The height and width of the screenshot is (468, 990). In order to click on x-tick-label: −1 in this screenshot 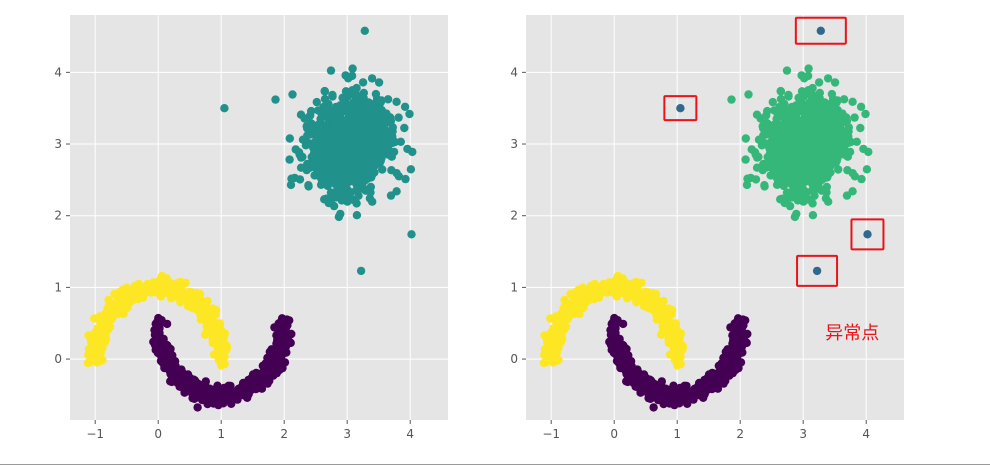, I will do `click(551, 434)`.